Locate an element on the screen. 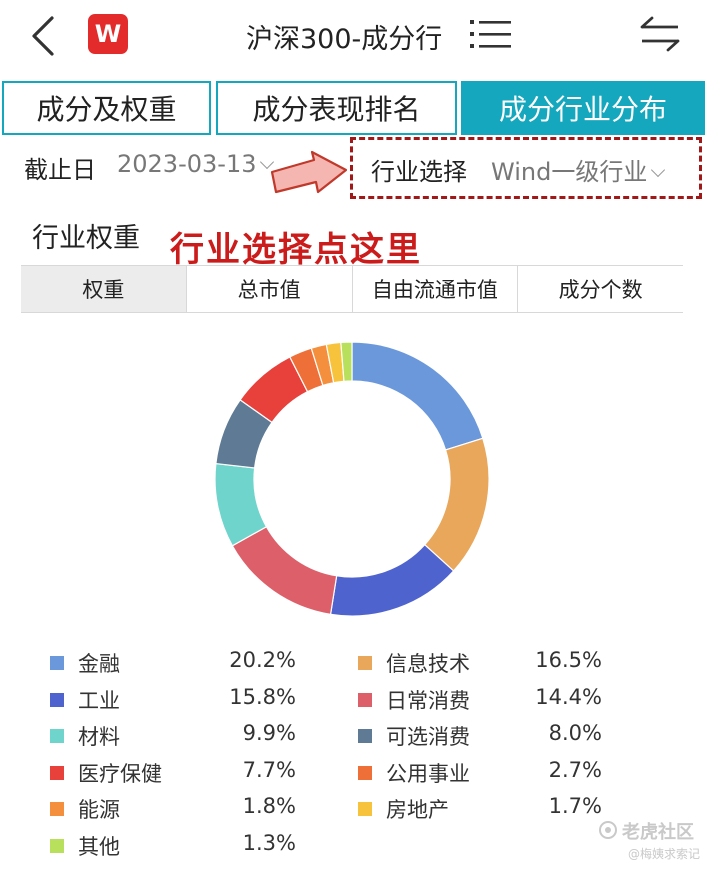  wind-logo-icon: W is located at coordinates (108, 34).